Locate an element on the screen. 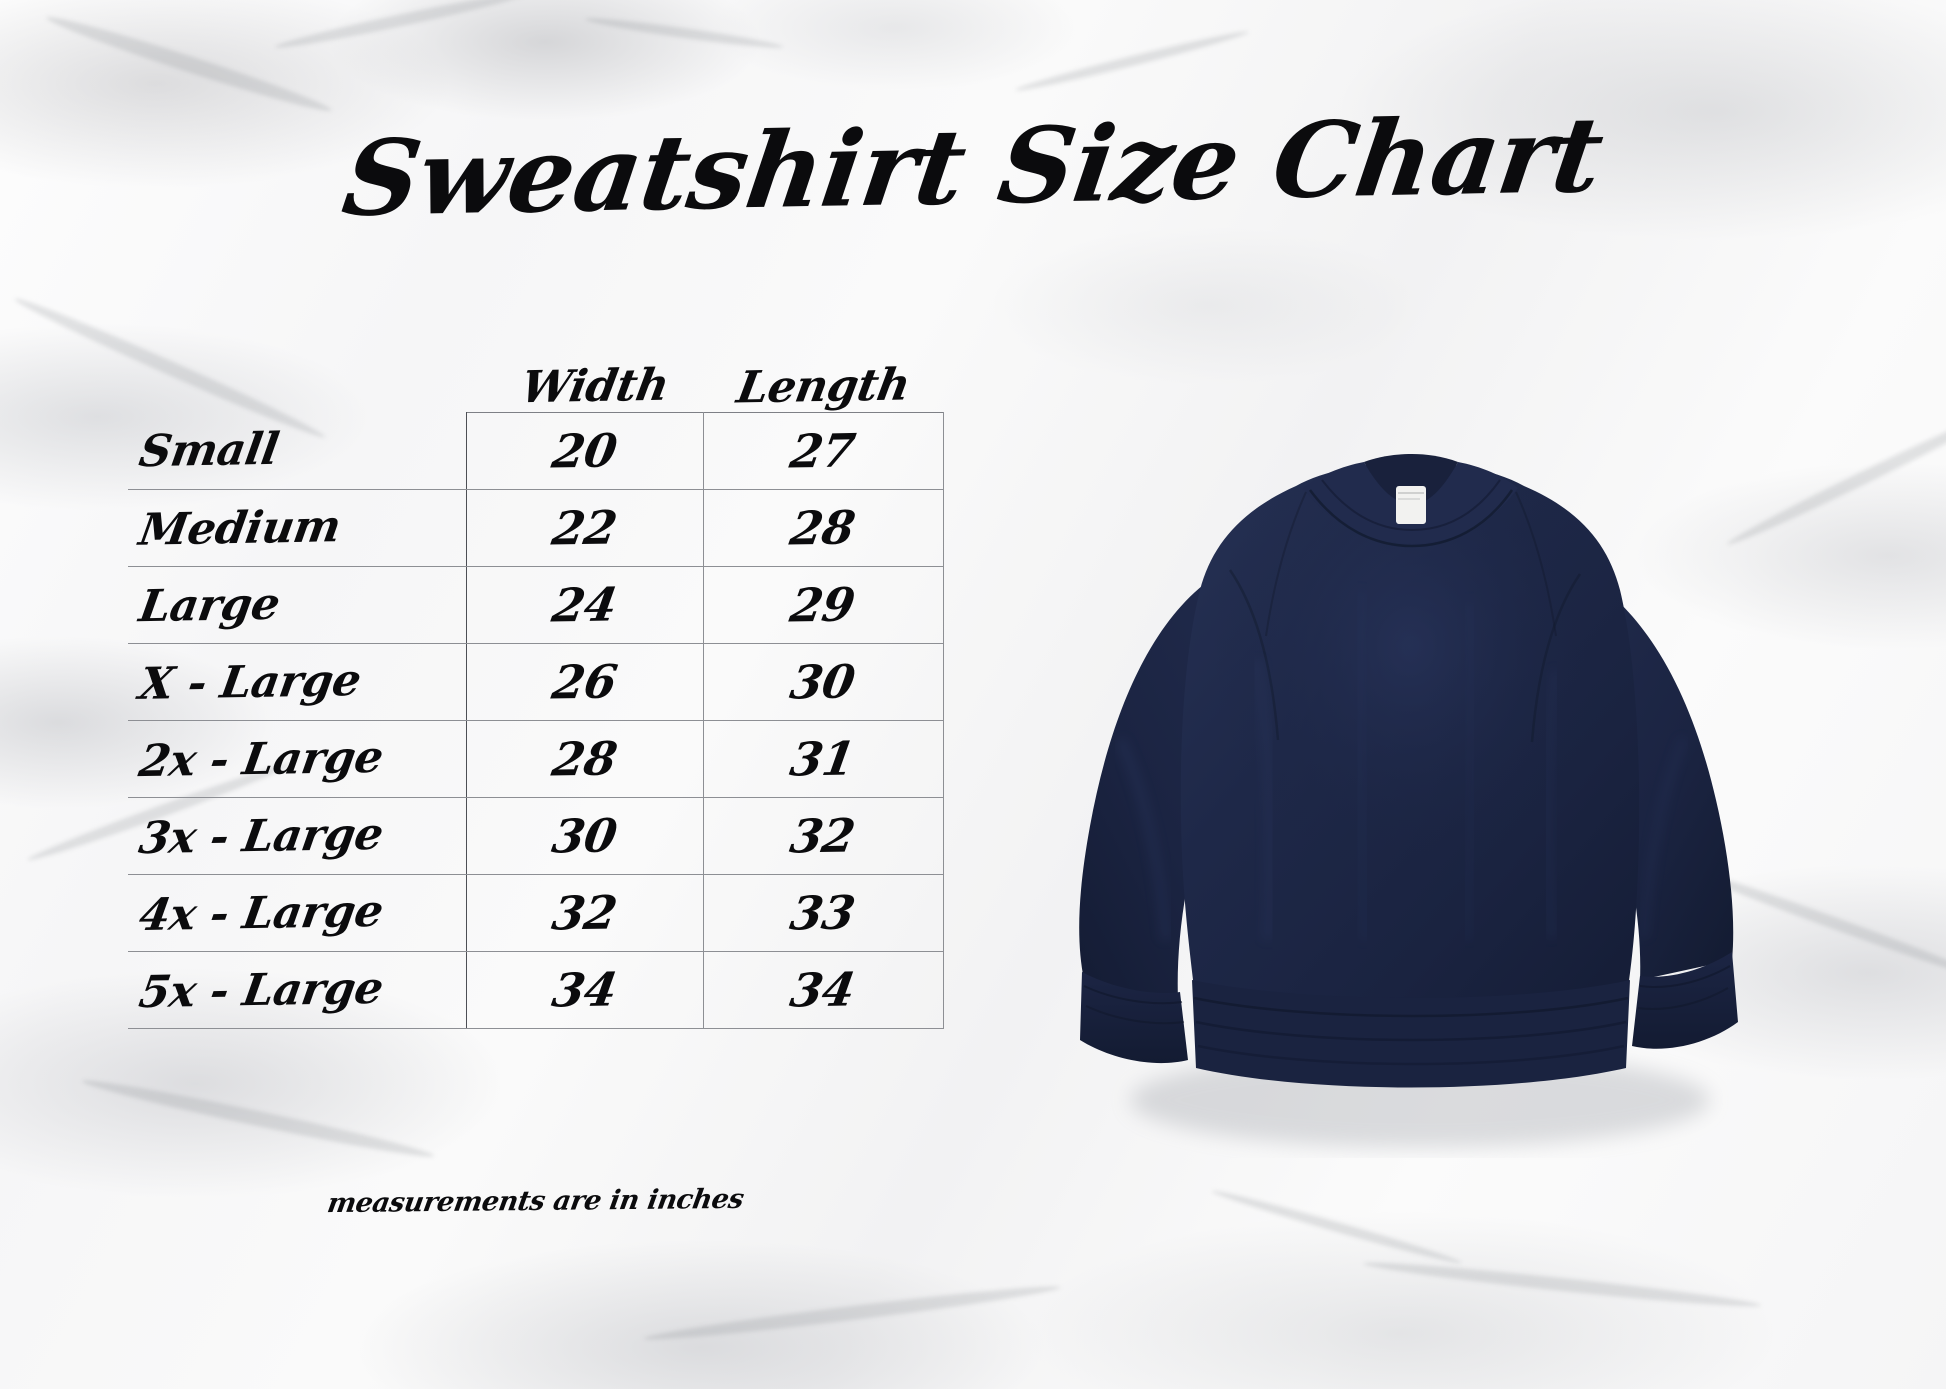  table-row: Large 24 29 is located at coordinates (536, 605).